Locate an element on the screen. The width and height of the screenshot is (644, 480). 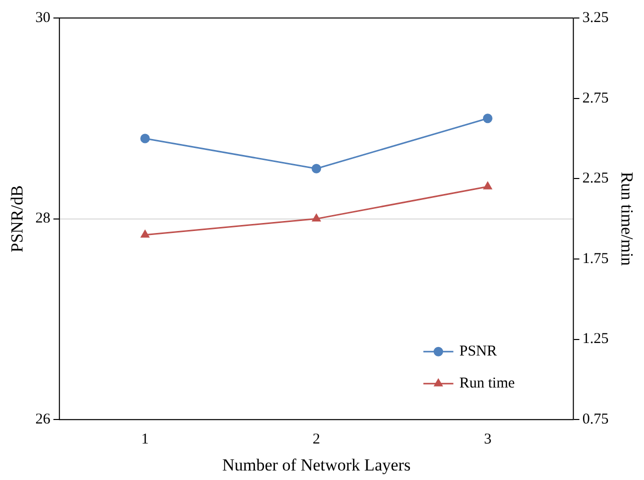
y2-tick-label: 1.25 is located at coordinates (595, 339).